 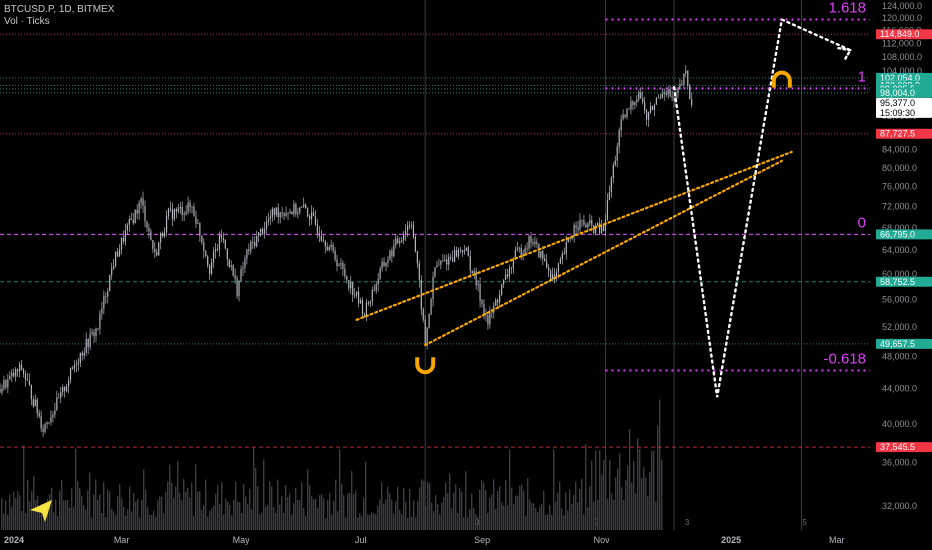 I want to click on vertical-marker-label: 5, so click(x=804, y=522).